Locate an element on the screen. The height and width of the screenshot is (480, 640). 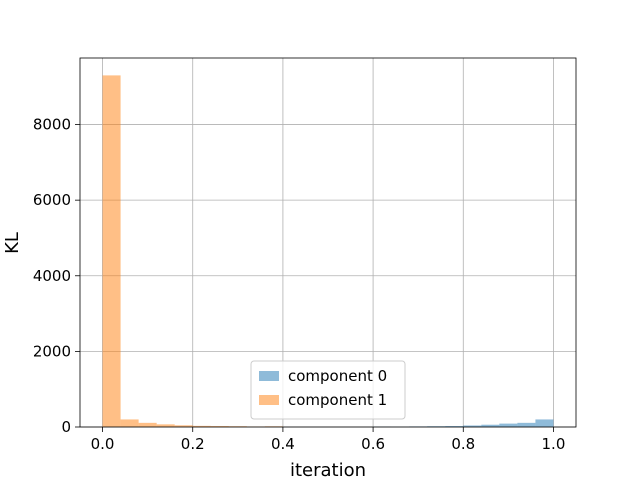
legend-box is located at coordinates (328, 390).